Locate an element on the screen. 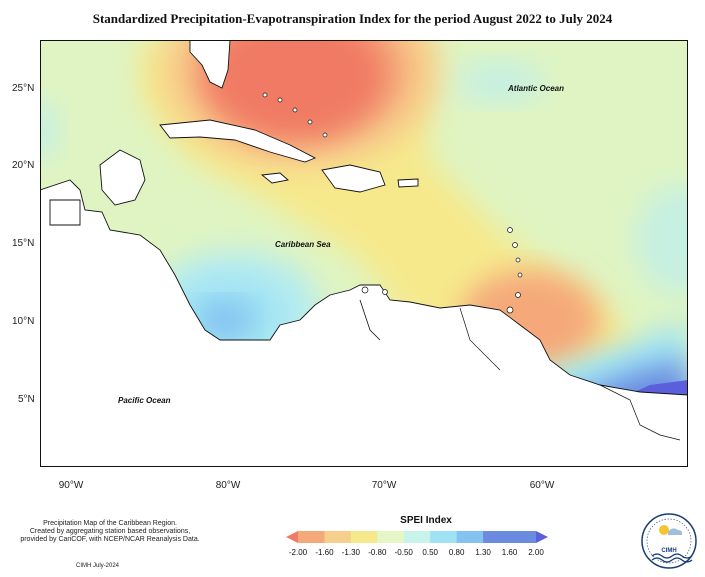  lon-label-70: 70°W is located at coordinates (384, 485).